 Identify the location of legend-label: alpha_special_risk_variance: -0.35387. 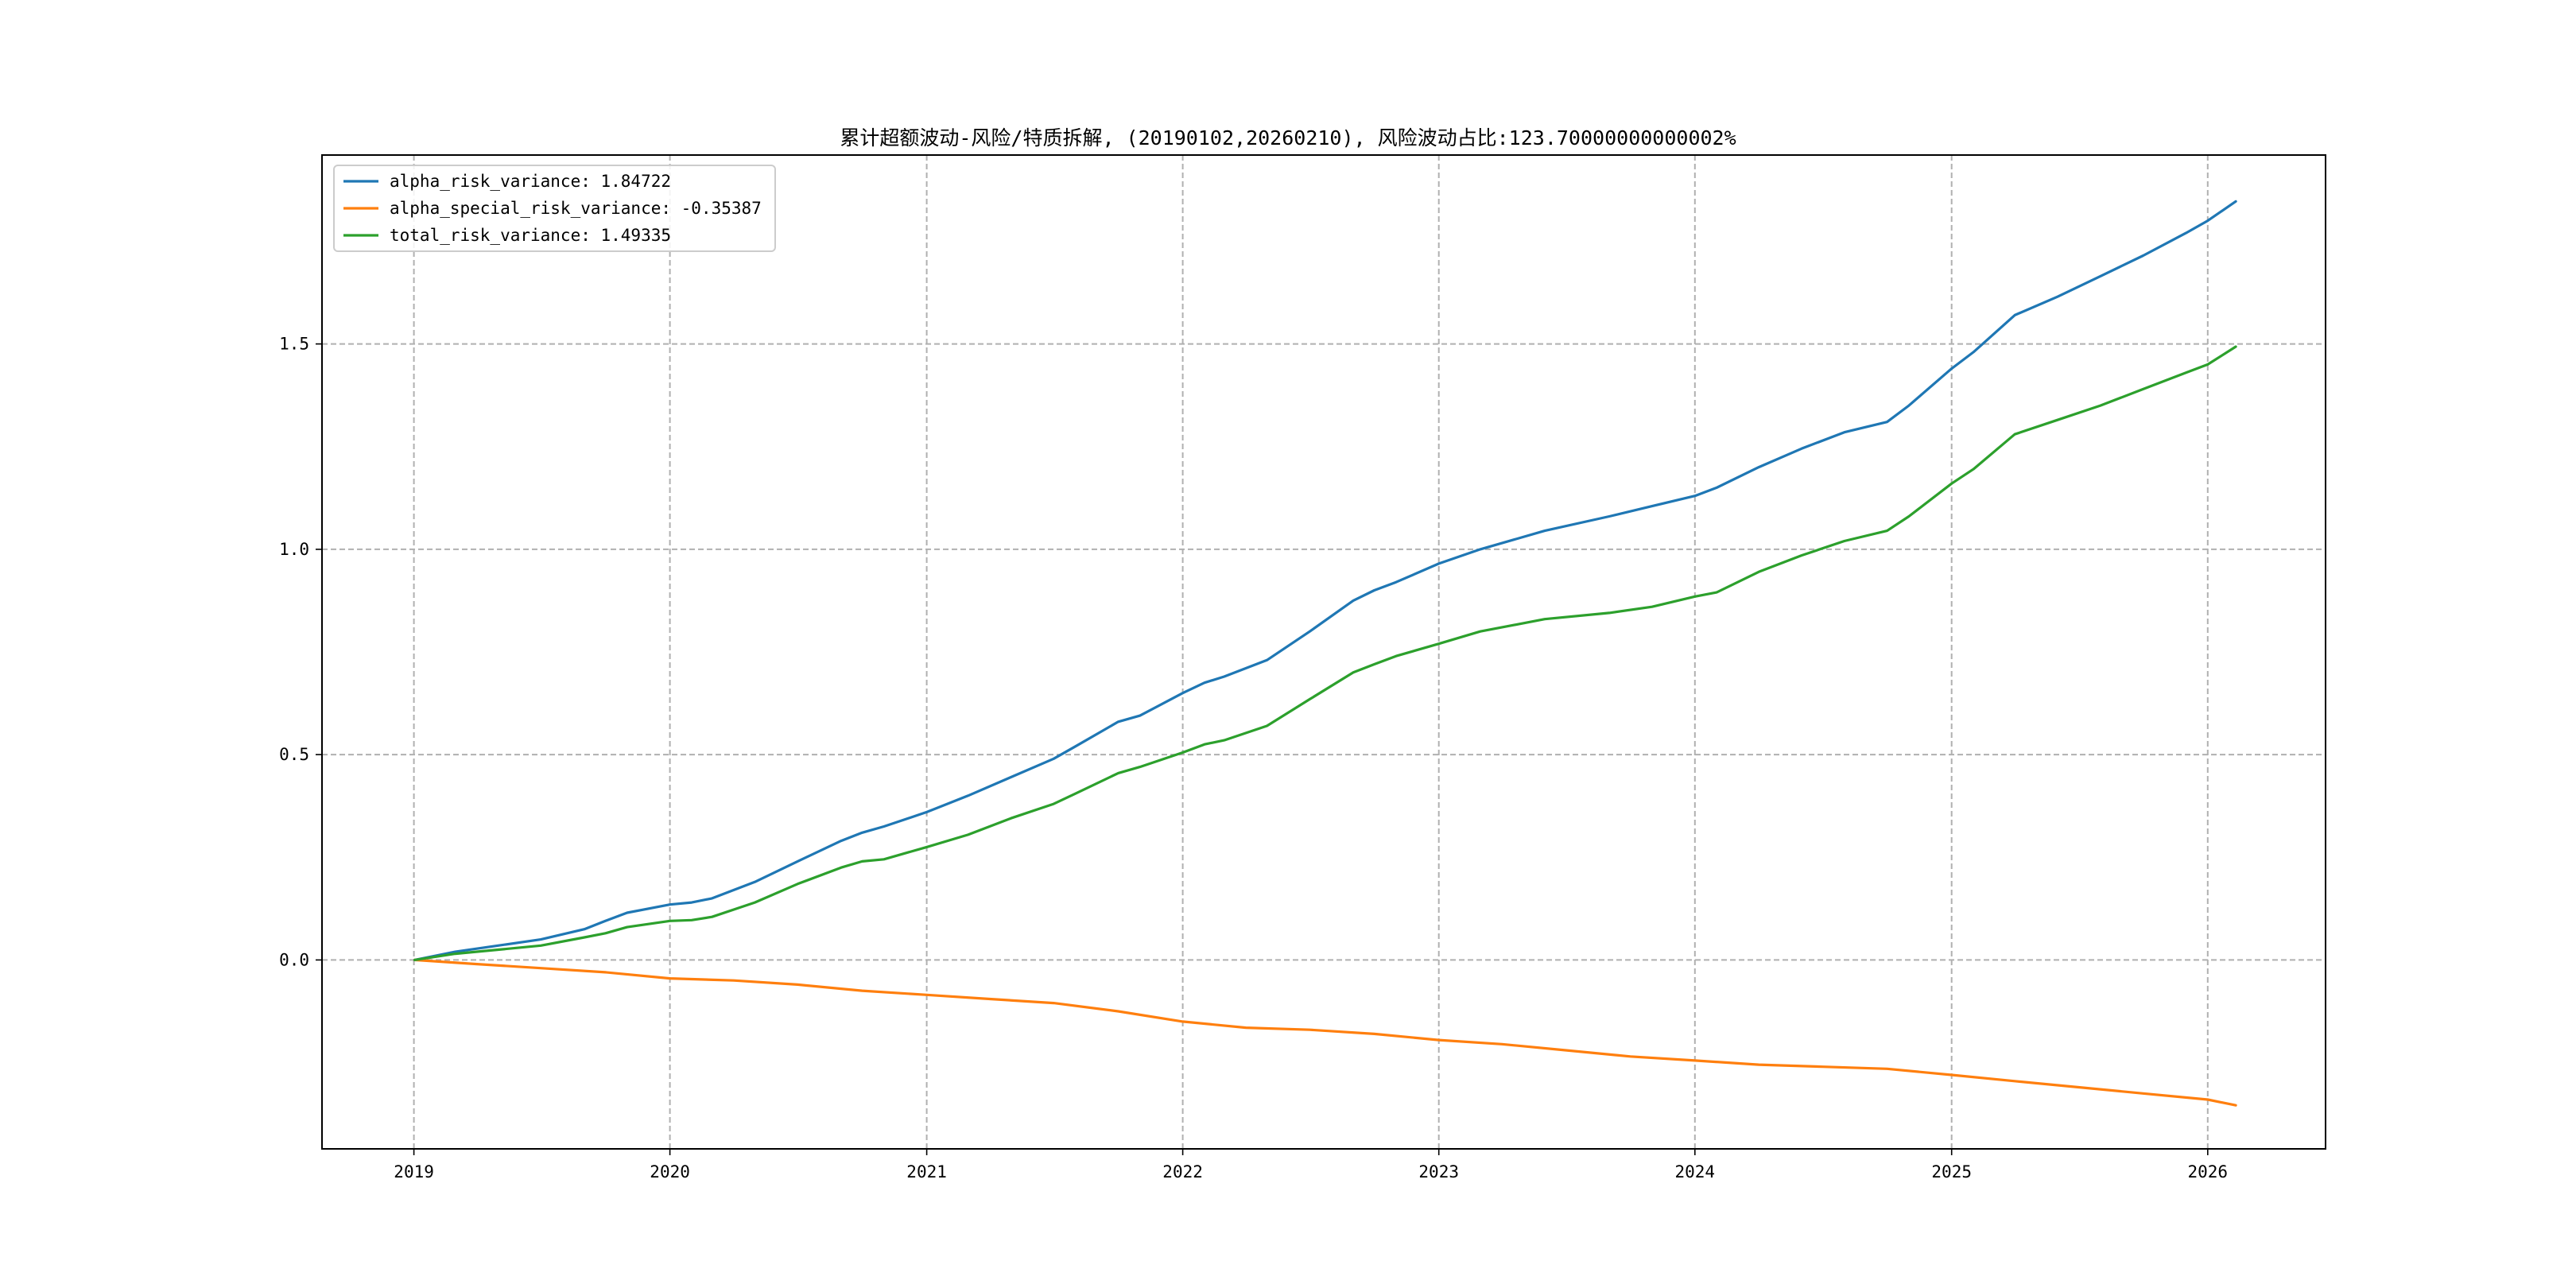
(576, 209).